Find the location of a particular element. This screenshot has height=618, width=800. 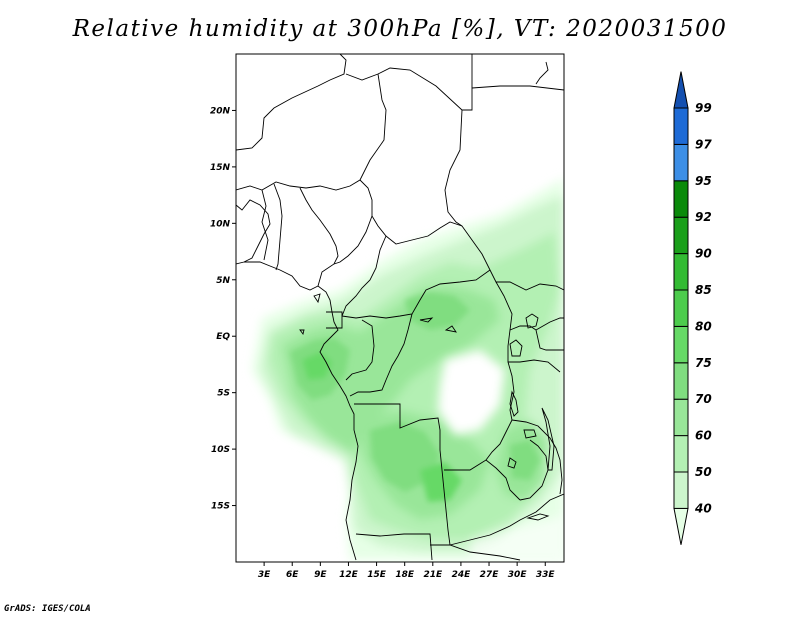

lat-tick-label: 15S is located at coordinates (220, 507).